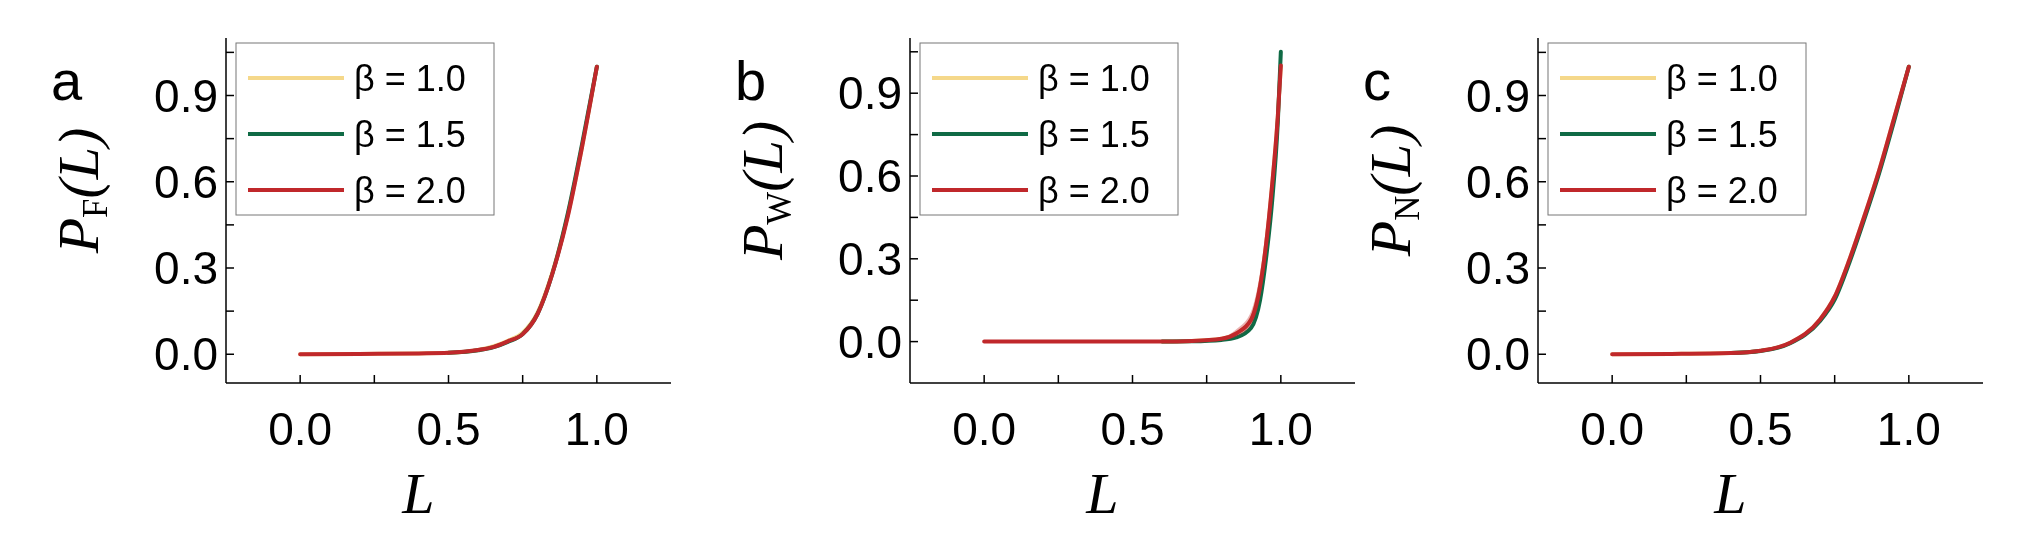 This screenshot has width=2024, height=540. What do you see at coordinates (67, 80) in the screenshot?
I see `chart-title: a` at bounding box center [67, 80].